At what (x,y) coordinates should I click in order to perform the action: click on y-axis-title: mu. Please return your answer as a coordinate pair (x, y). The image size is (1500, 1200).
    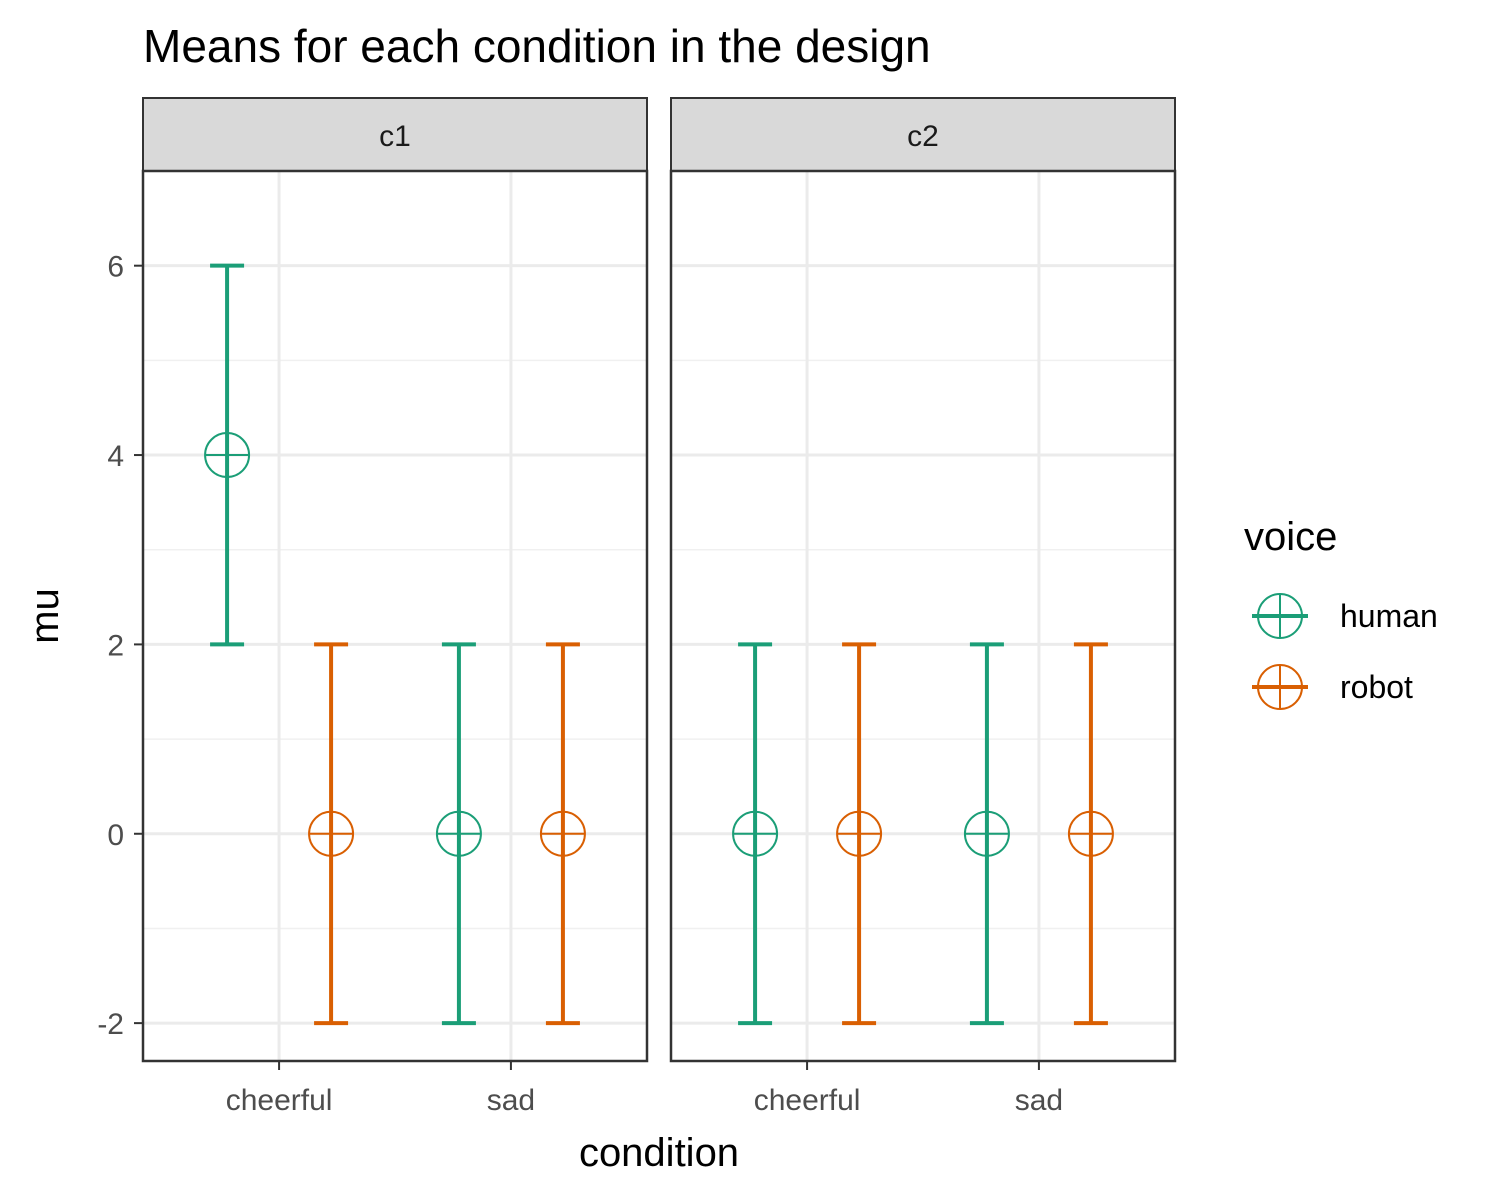
    Looking at the image, I should click on (45, 616).